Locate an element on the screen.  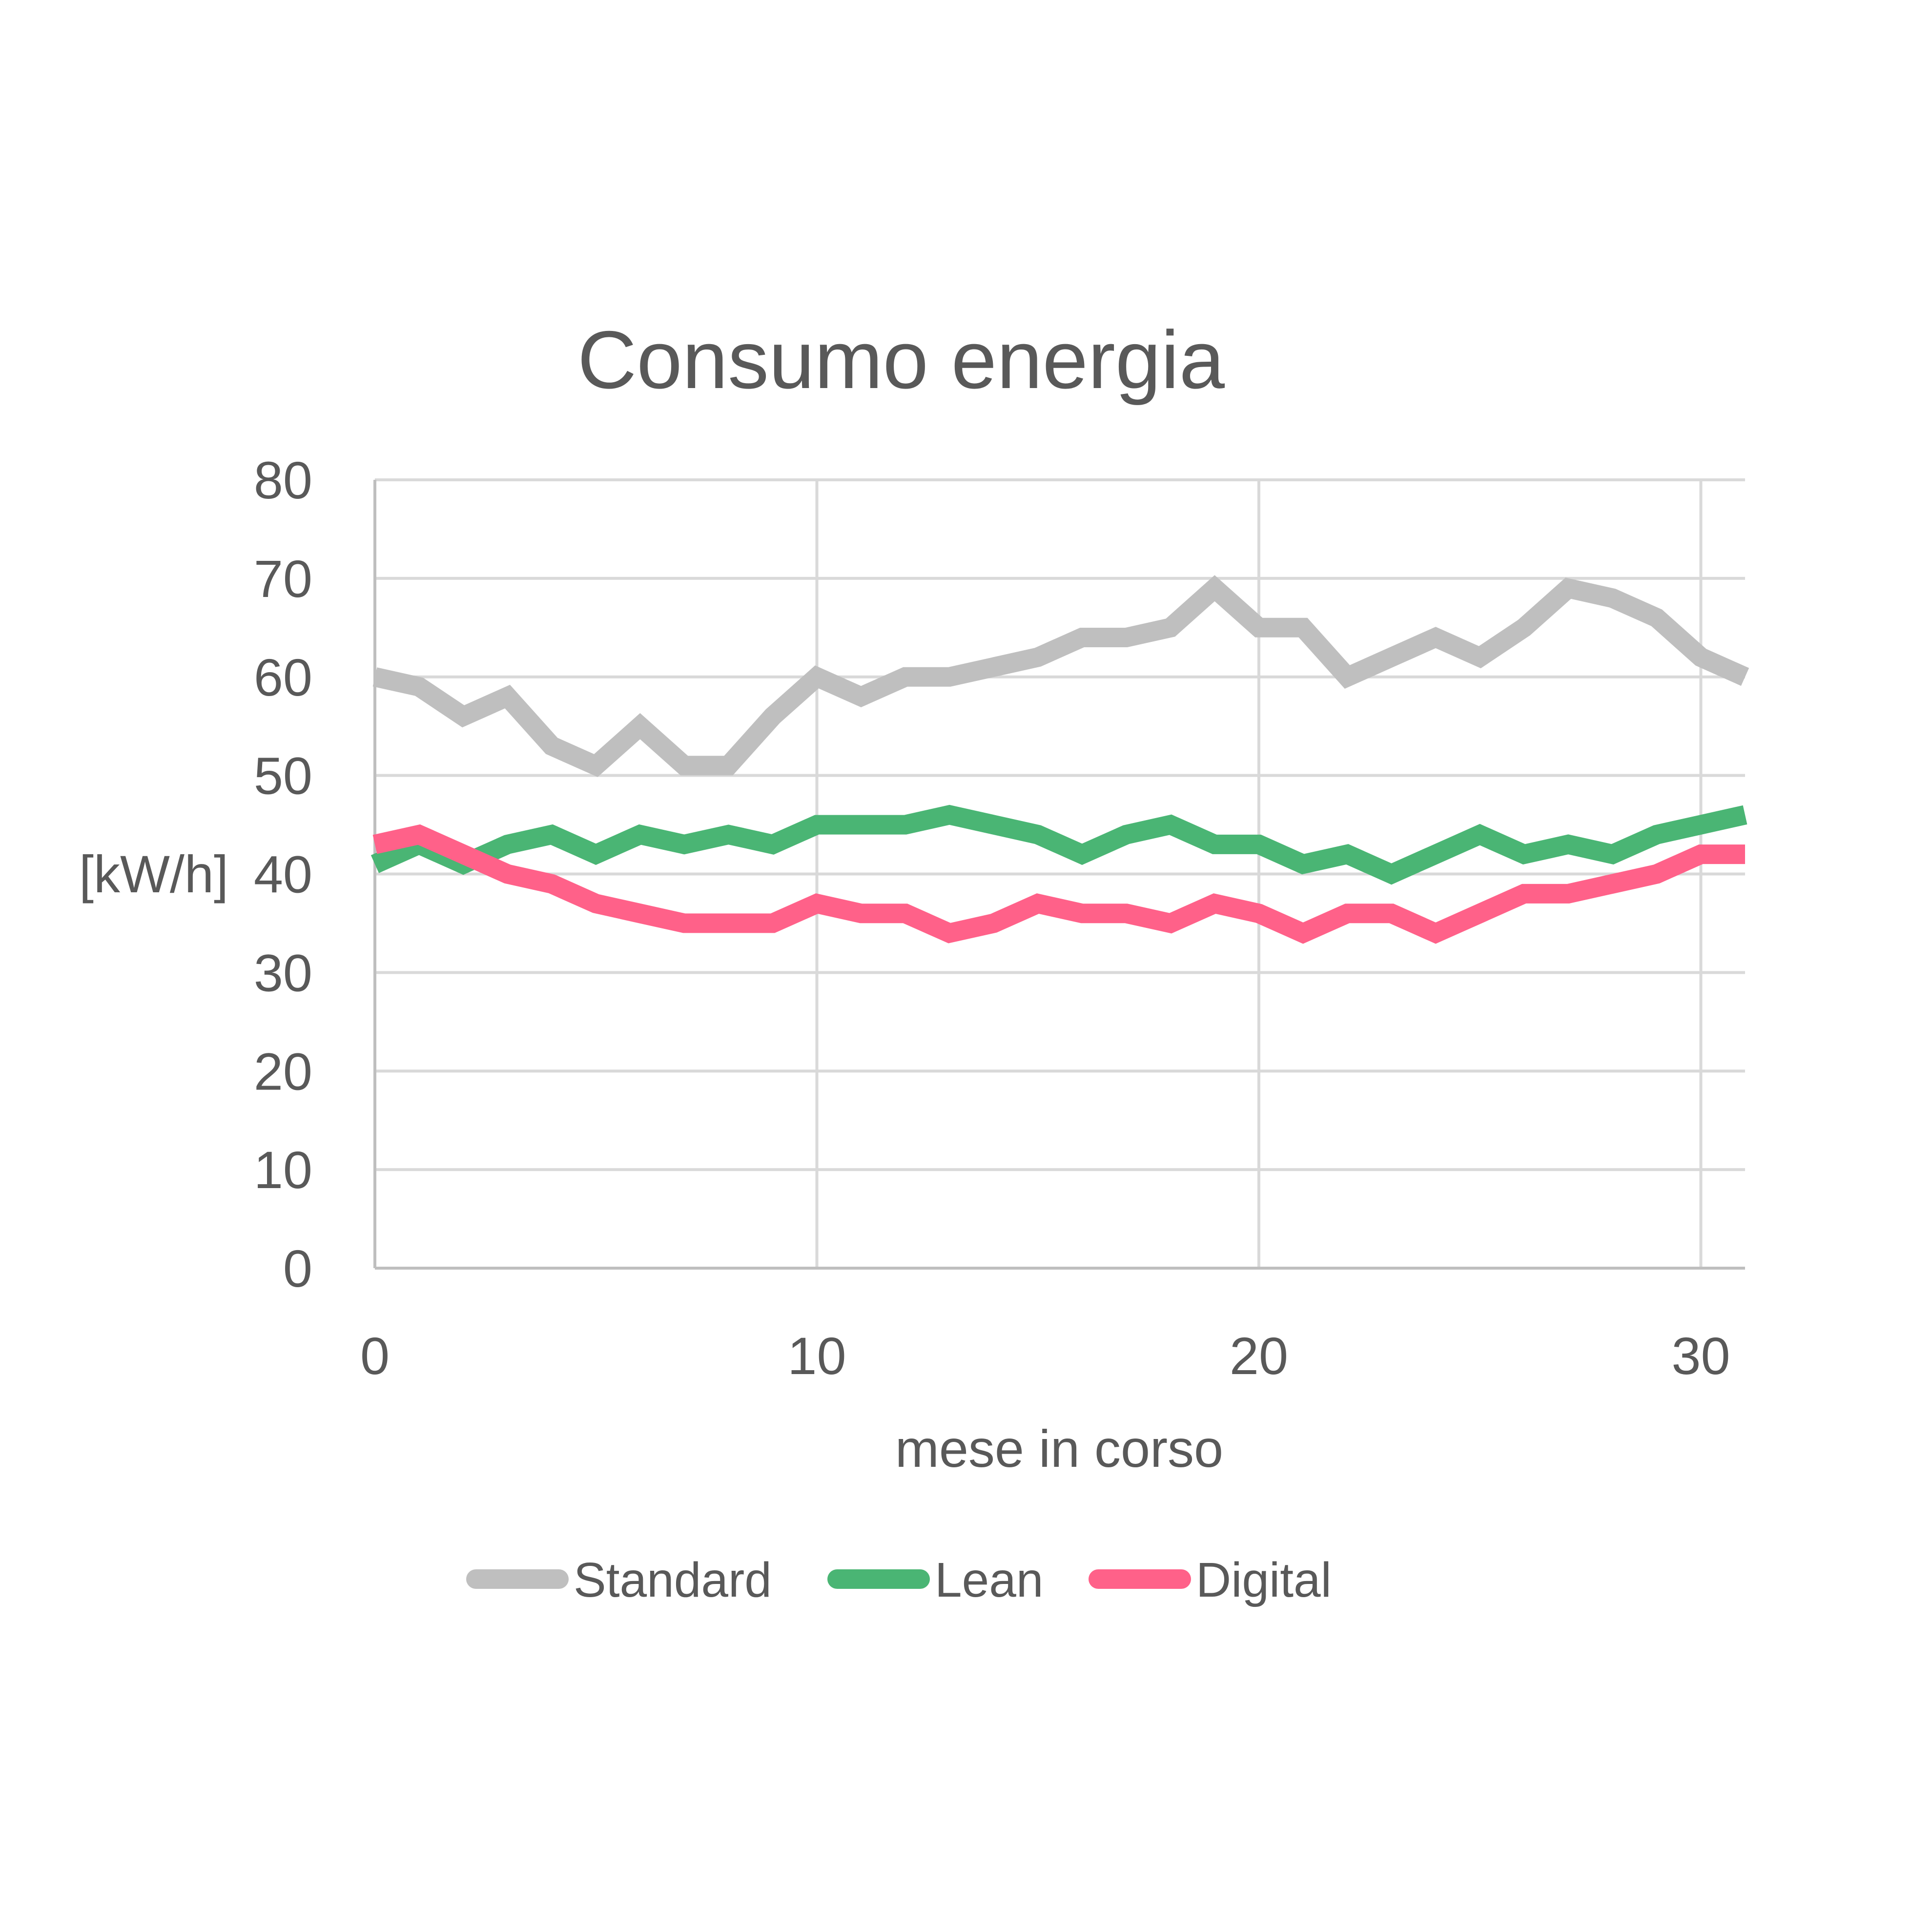
y-tick-label: 0 is located at coordinates (297, 1268).